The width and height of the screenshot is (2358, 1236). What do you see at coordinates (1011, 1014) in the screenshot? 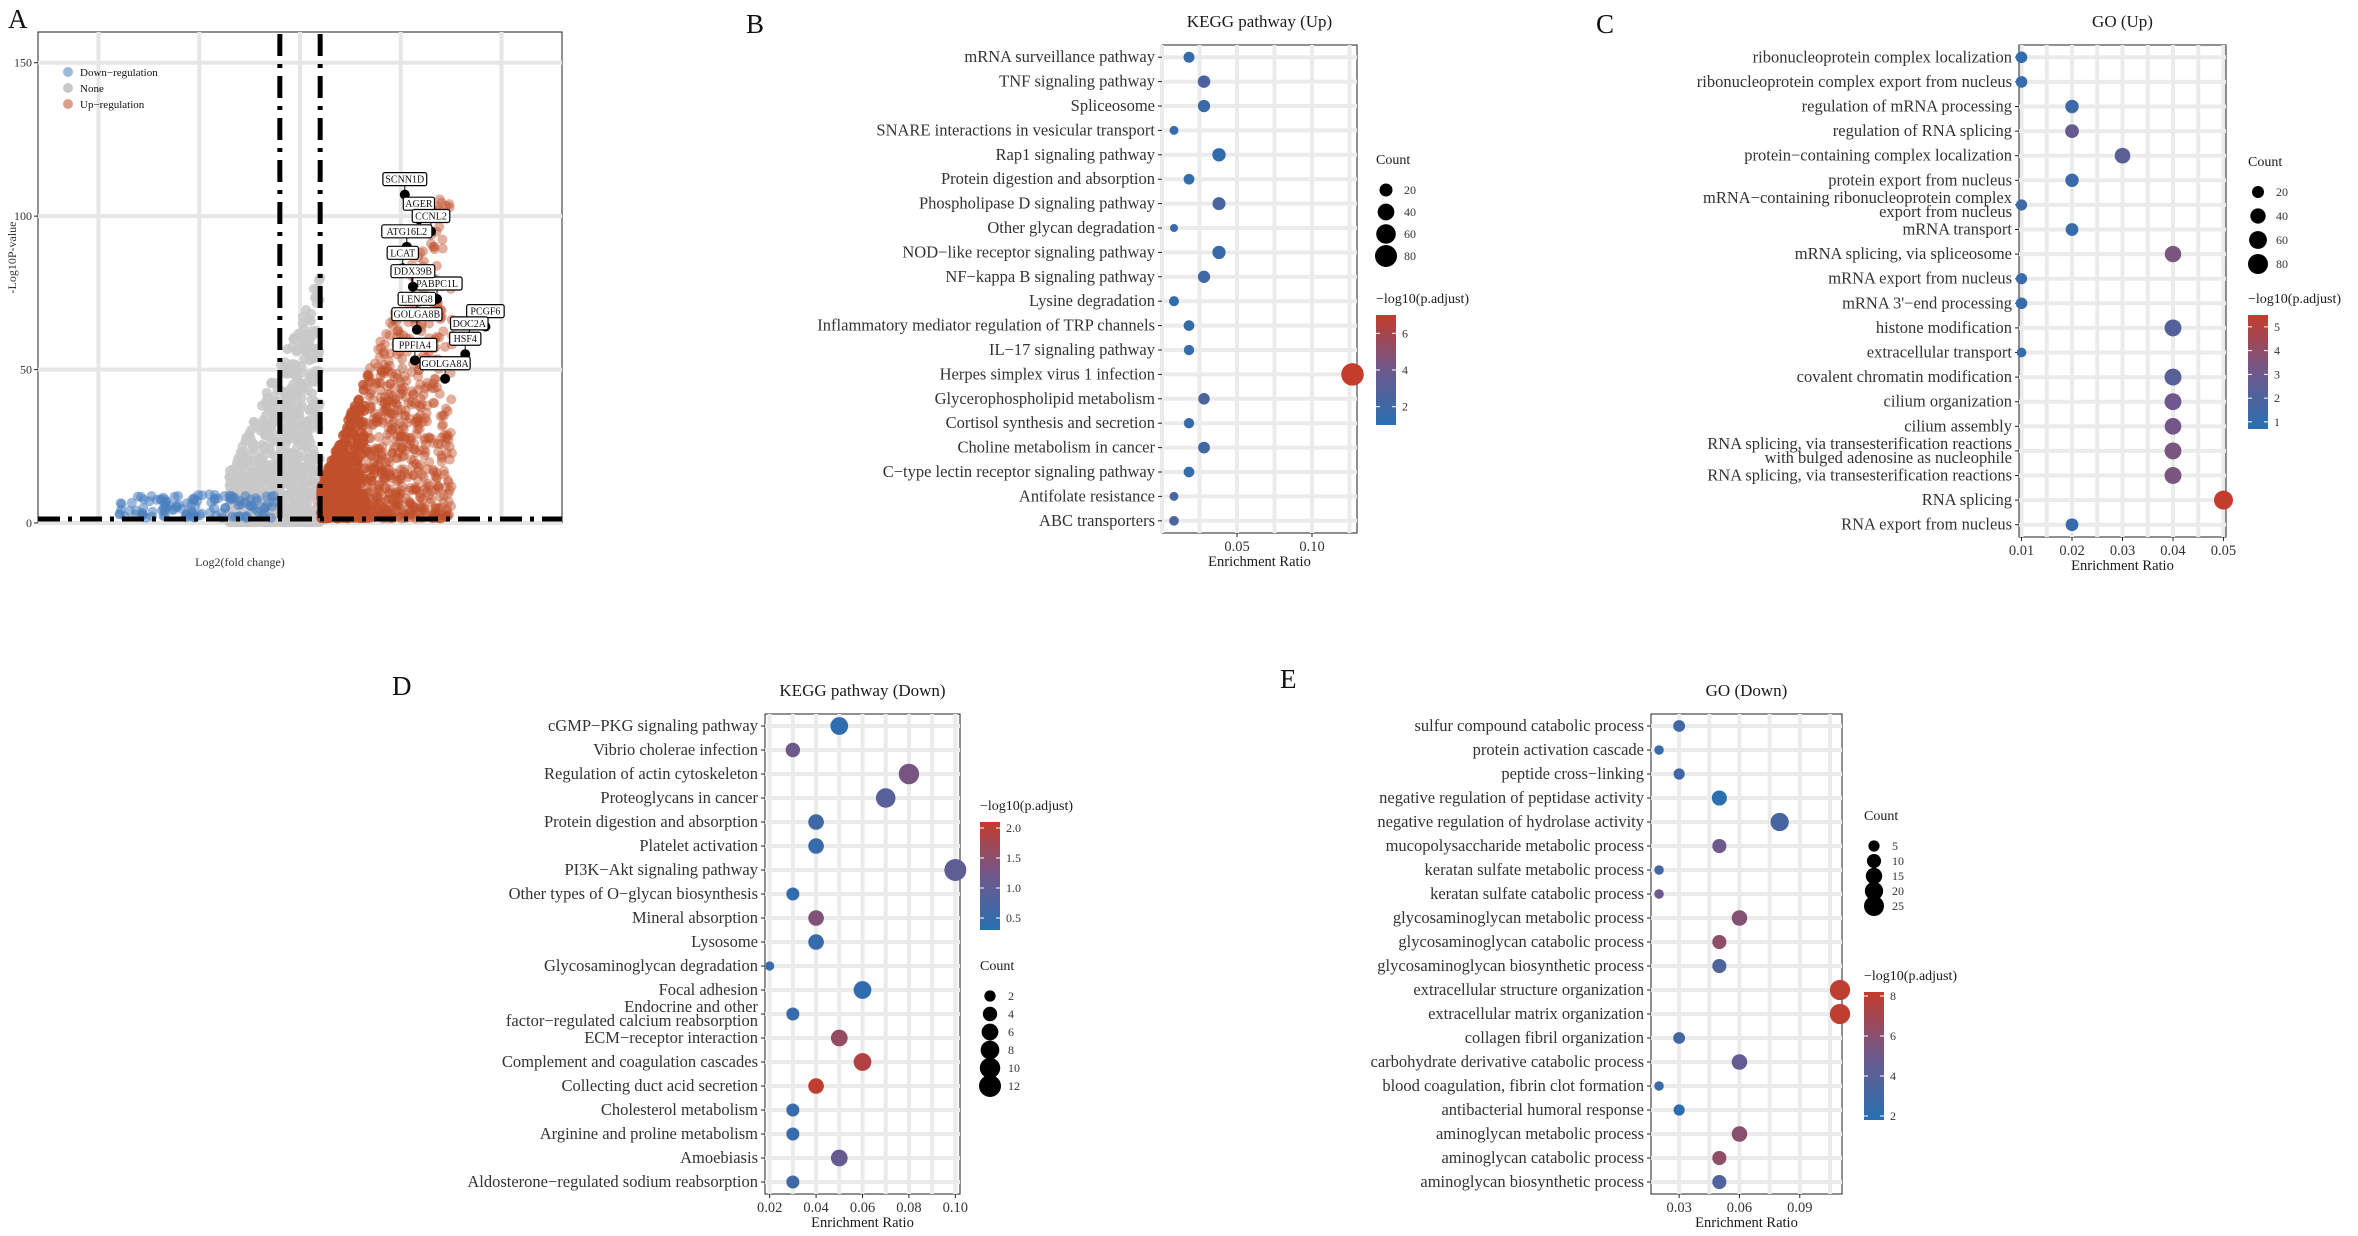
I see `legend-label: 4` at bounding box center [1011, 1014].